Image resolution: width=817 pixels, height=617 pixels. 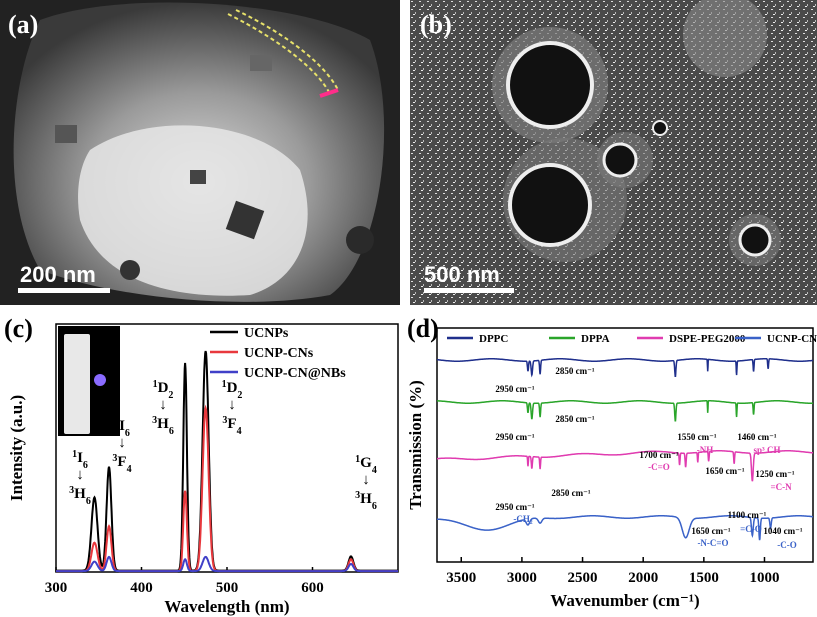 I want to click on x-tick-label: 600, so click(x=312, y=588).